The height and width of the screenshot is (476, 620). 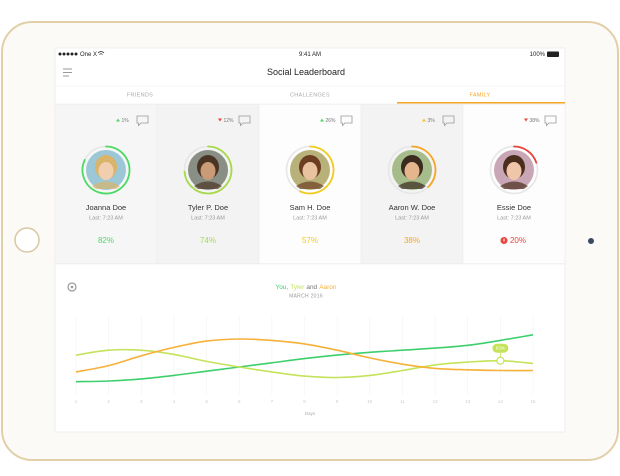 I want to click on legend-entry: Tyler, so click(x=297, y=287).